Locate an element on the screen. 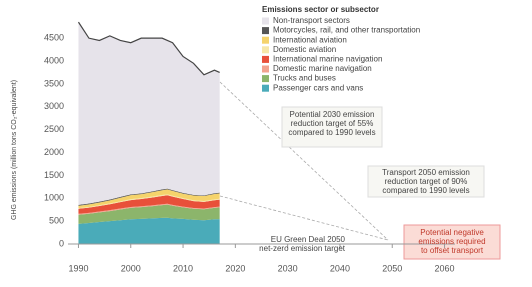  x-tick-label: 2040 is located at coordinates (340, 268).